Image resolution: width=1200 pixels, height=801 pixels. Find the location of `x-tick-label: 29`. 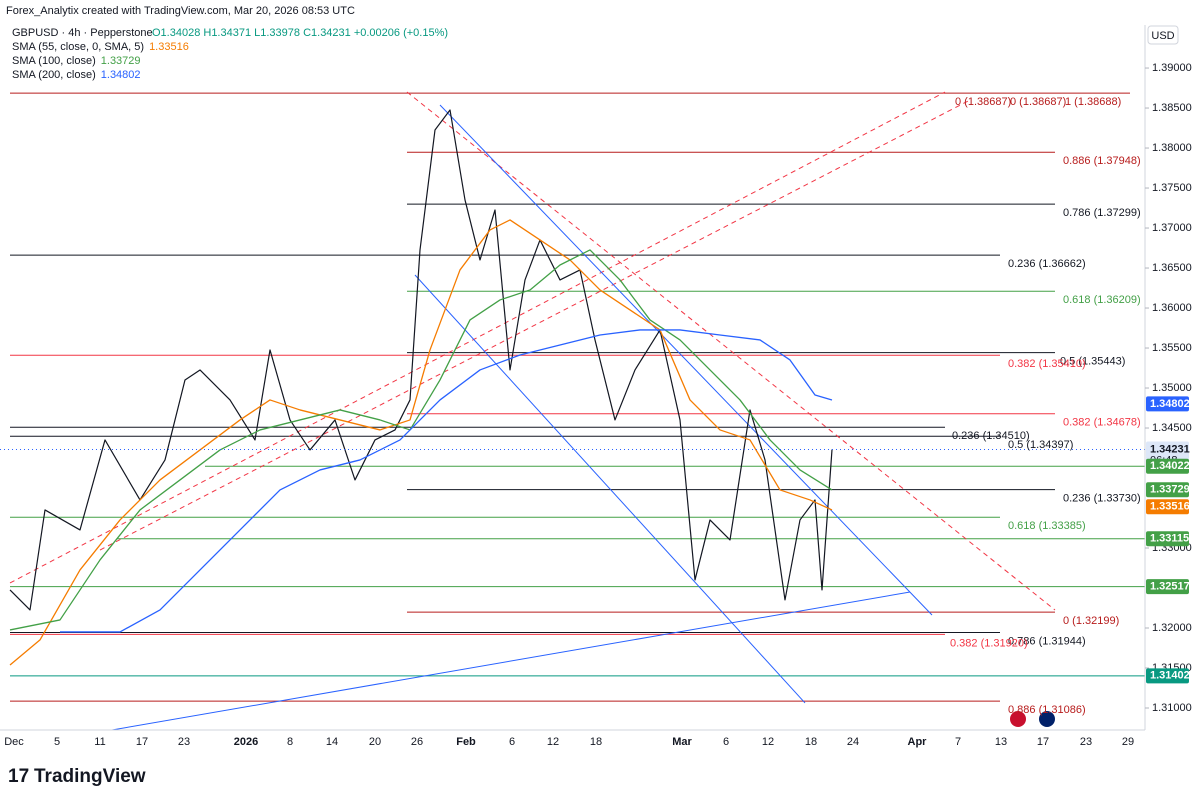

x-tick-label: 29 is located at coordinates (1128, 742).